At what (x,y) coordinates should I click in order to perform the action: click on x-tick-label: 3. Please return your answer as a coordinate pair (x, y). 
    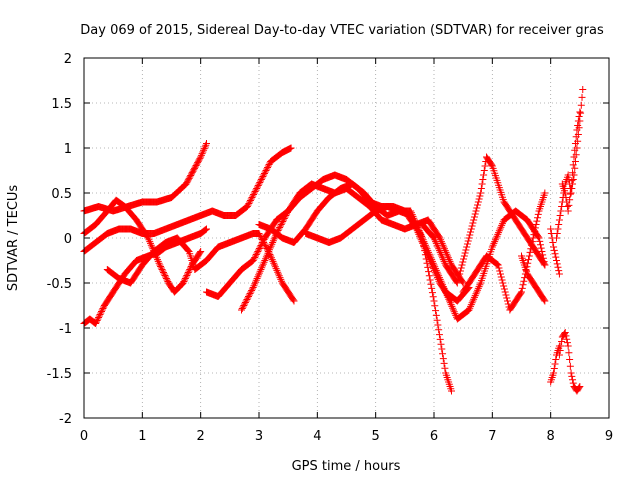
    Looking at the image, I should click on (259, 436).